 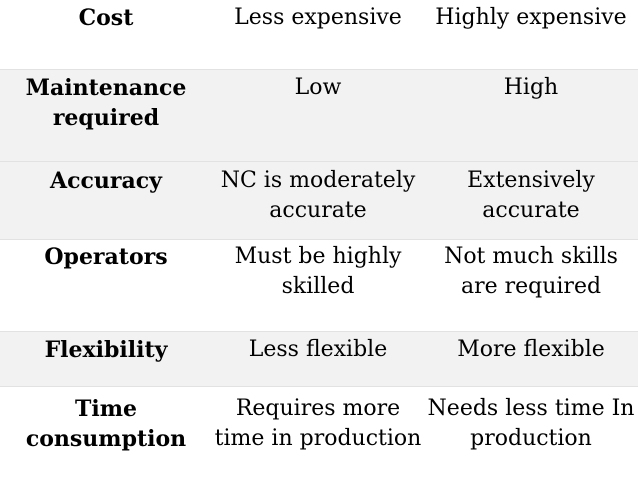 I want to click on cell-column-2: Highly expensive, so click(x=531, y=17).